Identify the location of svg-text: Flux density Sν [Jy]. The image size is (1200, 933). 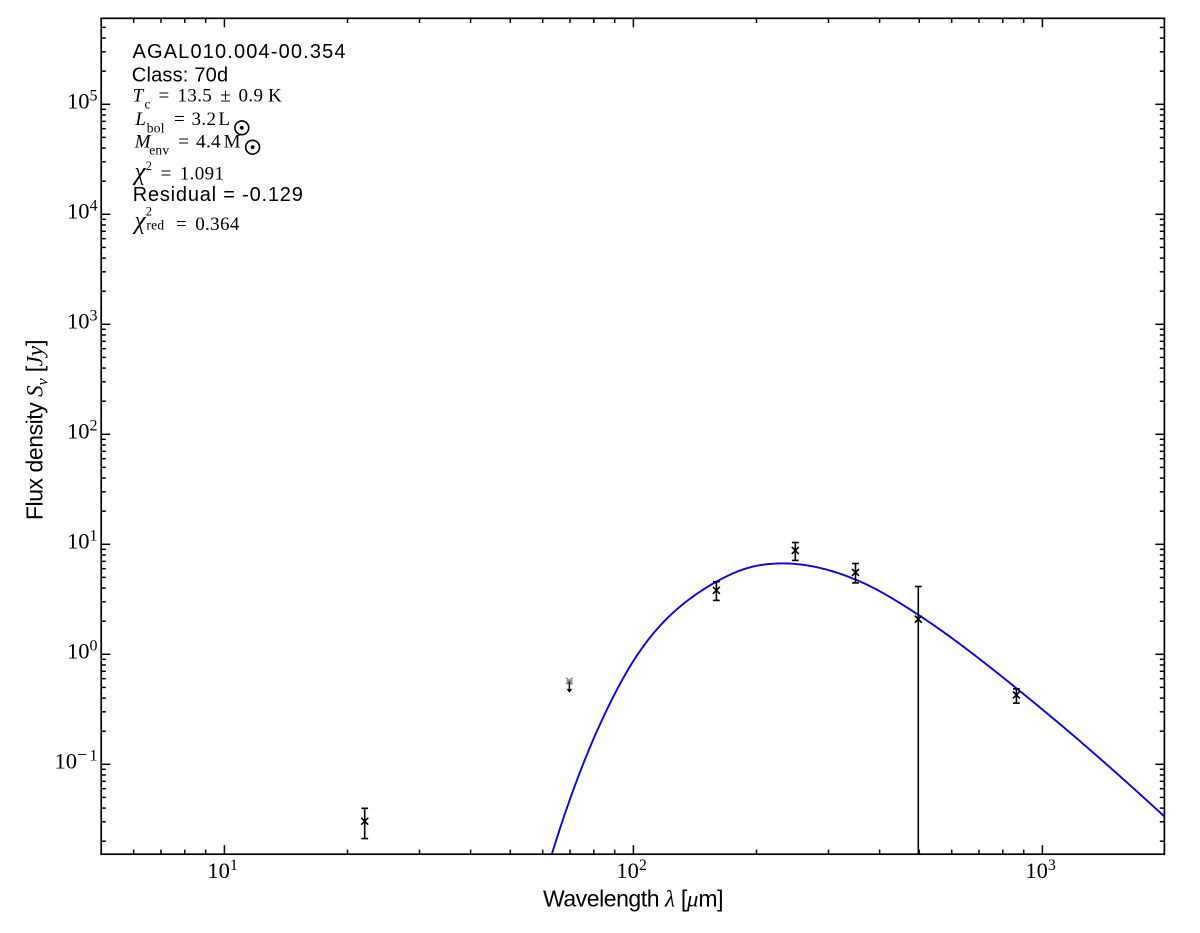
(37, 430).